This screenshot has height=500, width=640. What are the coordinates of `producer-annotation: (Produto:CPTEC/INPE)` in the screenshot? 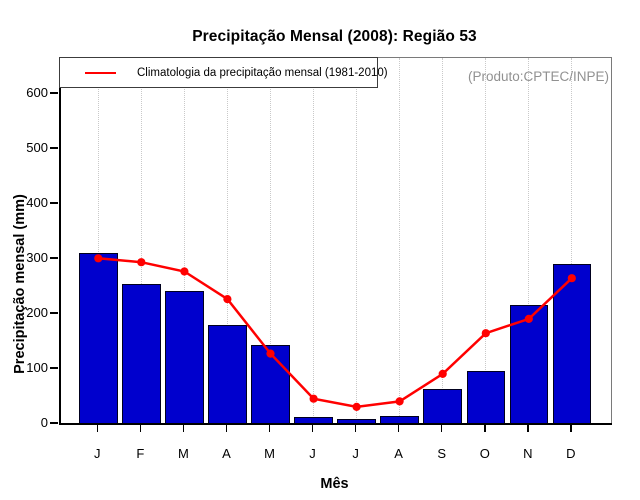 It's located at (538, 76).